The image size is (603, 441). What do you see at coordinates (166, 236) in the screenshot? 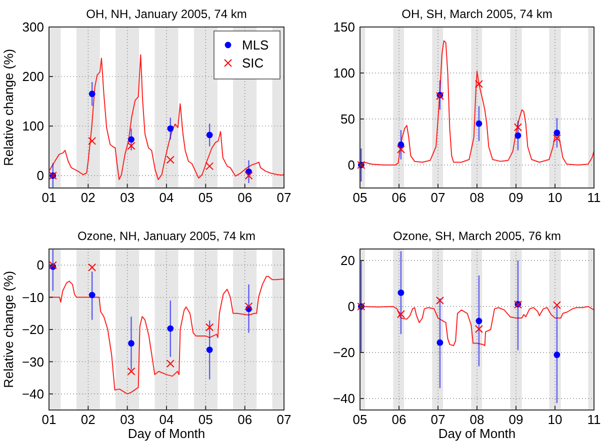
I see `chart-title: Ozone, NH, January 2005, 74 km` at bounding box center [166, 236].